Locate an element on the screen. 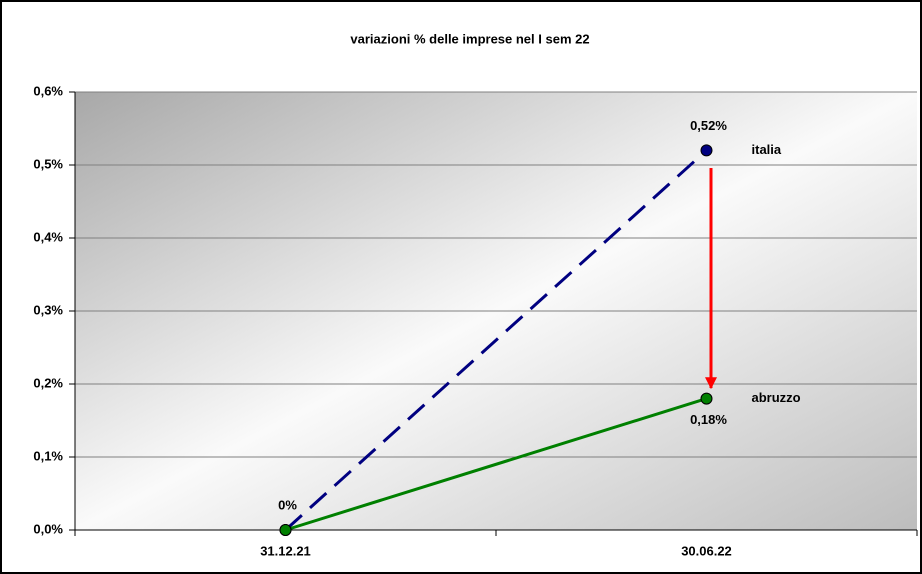  x-tick-label: 30.06.22 is located at coordinates (706, 550).